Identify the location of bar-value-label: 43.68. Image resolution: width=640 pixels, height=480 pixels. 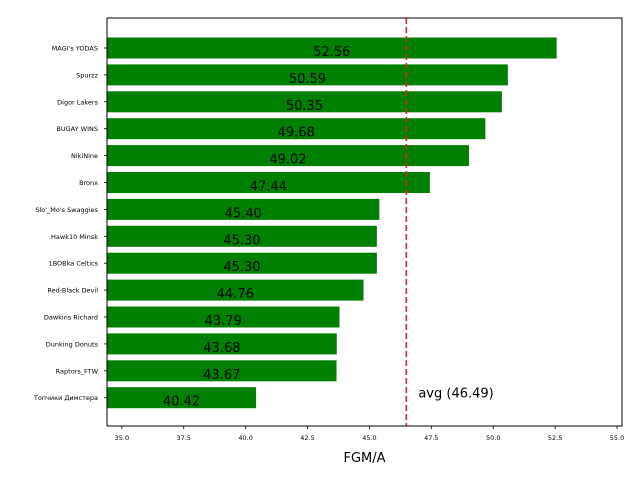
(221, 348).